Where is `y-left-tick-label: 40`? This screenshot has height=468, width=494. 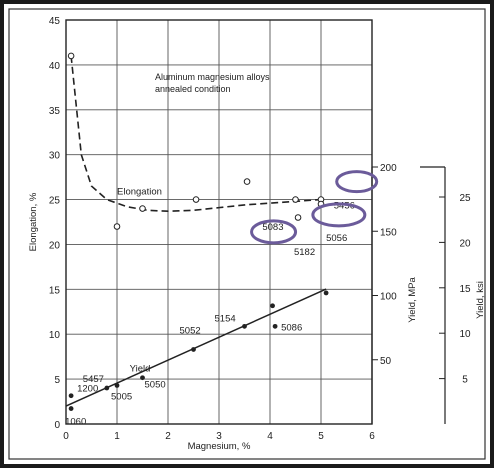
y-left-tick-label: 40 is located at coordinates (55, 66).